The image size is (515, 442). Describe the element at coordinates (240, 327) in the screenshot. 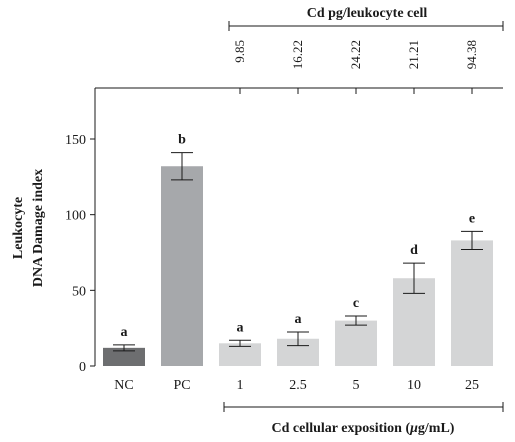

I see `significance-label-1: a` at that location.